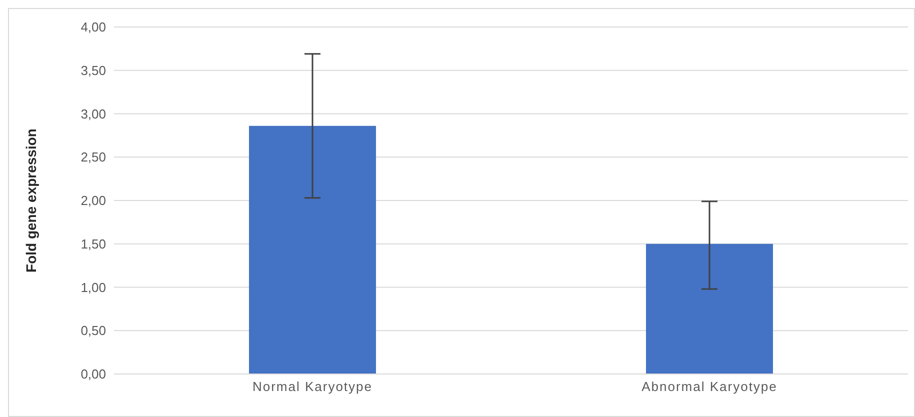  What do you see at coordinates (93, 70) in the screenshot?
I see `y-tick-label: 3,50` at bounding box center [93, 70].